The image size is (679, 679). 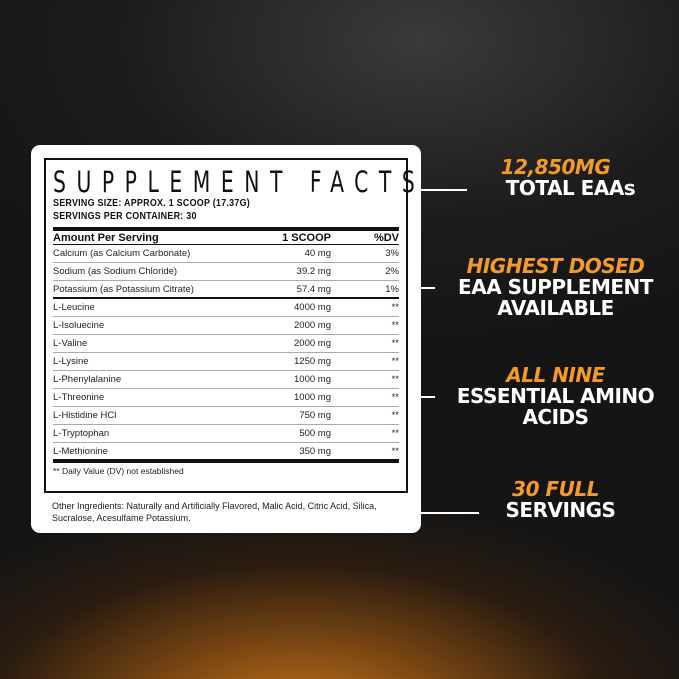 What do you see at coordinates (312, 307) in the screenshot?
I see `nutrient-amount: 4000 mg` at bounding box center [312, 307].